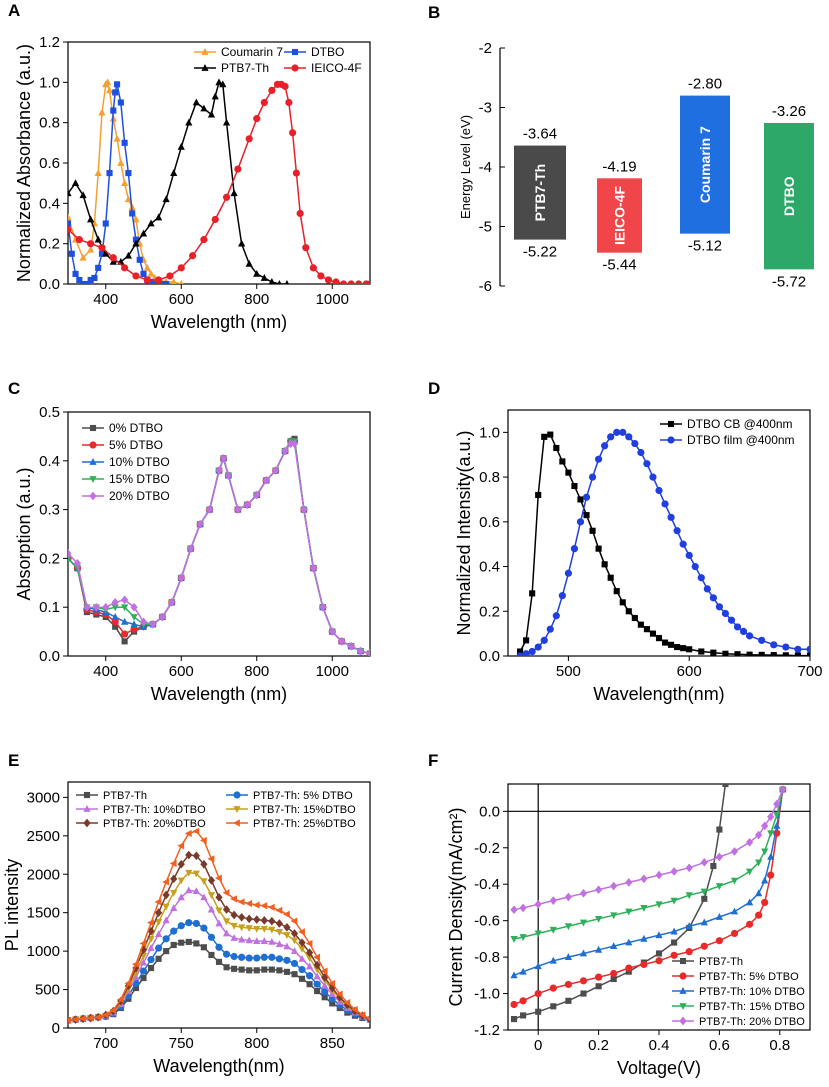  Describe the element at coordinates (136, 445) in the screenshot. I see `legend-label: 5% DTBO` at that location.